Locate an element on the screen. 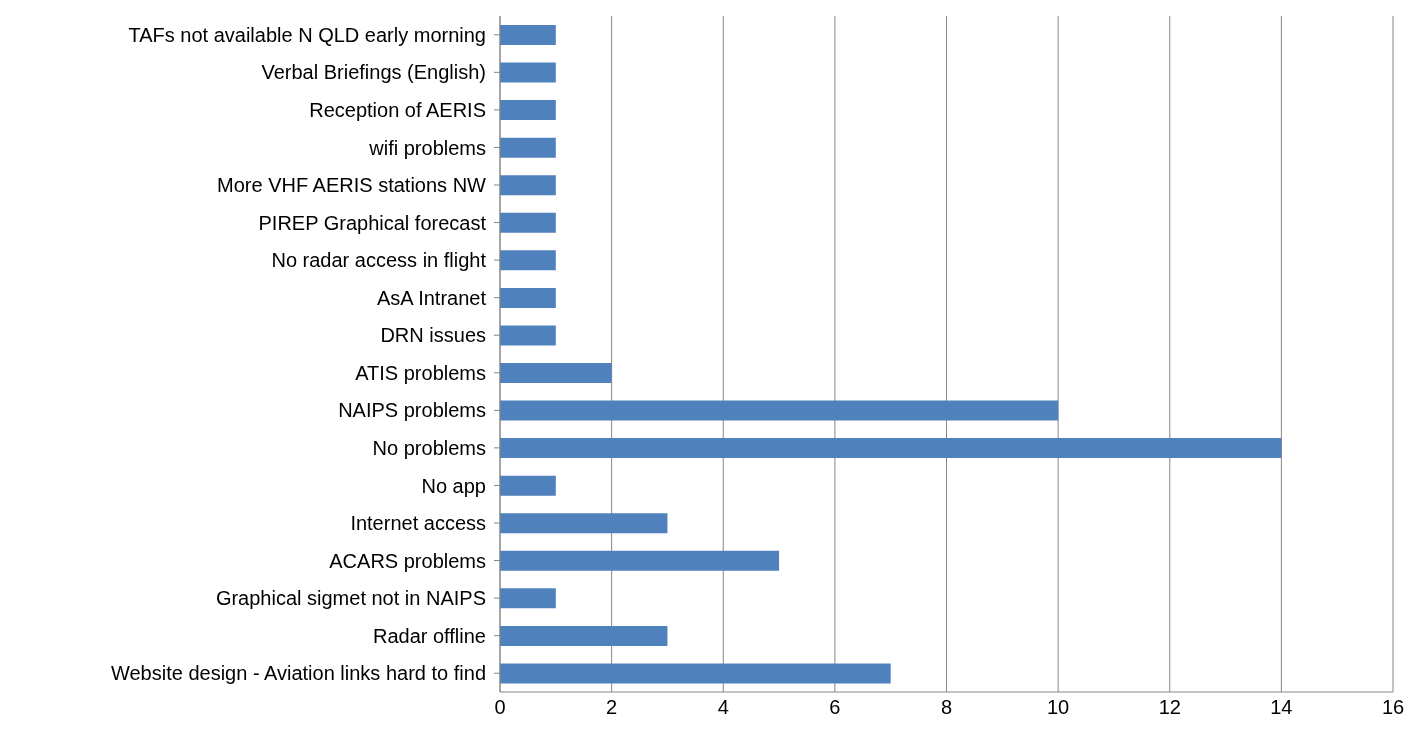  x-tick-label: 8 is located at coordinates (946, 707).